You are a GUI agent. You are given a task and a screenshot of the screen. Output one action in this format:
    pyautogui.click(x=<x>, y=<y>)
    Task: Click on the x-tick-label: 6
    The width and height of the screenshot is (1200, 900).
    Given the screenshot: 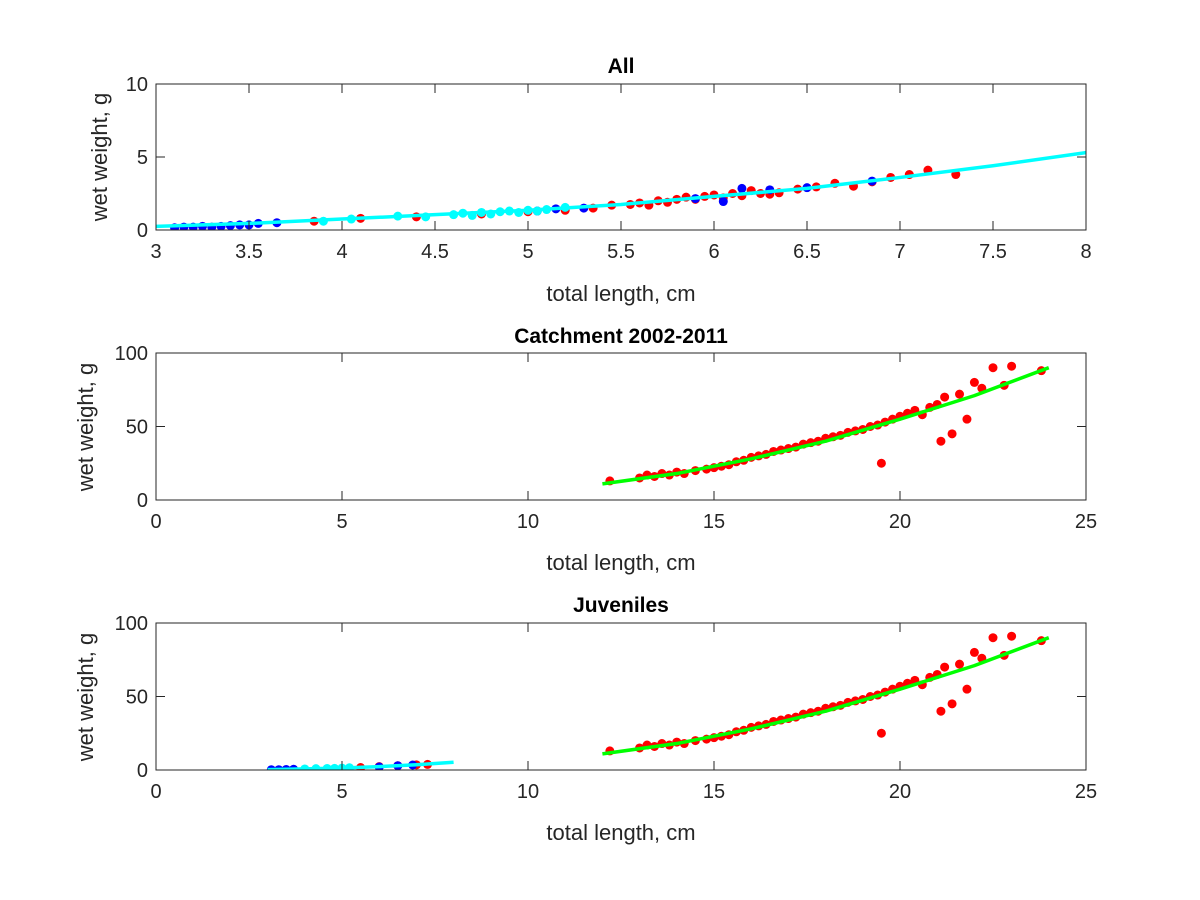 What is the action you would take?
    pyautogui.click(x=713, y=252)
    